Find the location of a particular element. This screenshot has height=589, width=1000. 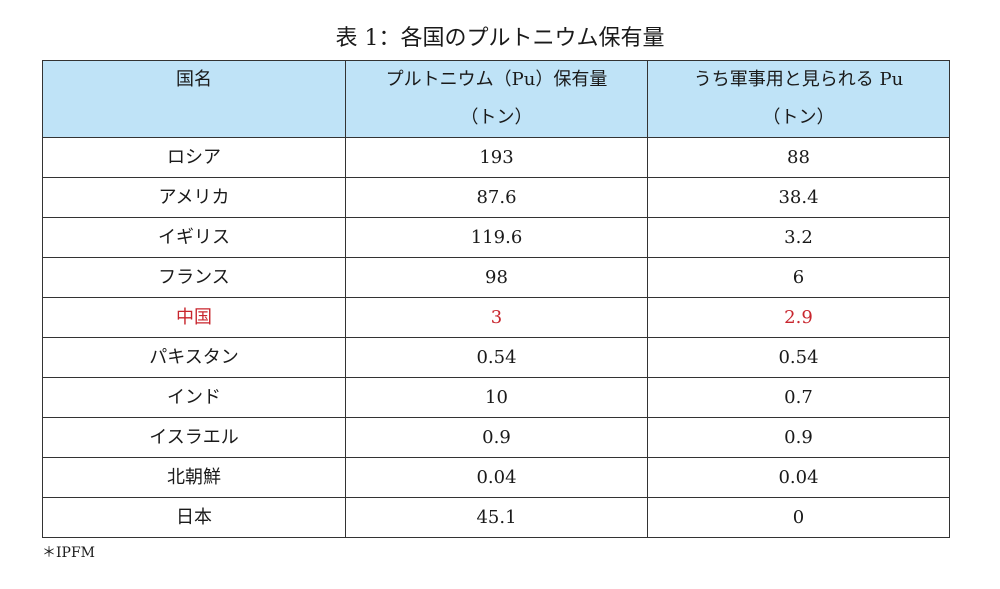

table-row: 日本 45.1 0 is located at coordinates (496, 517).